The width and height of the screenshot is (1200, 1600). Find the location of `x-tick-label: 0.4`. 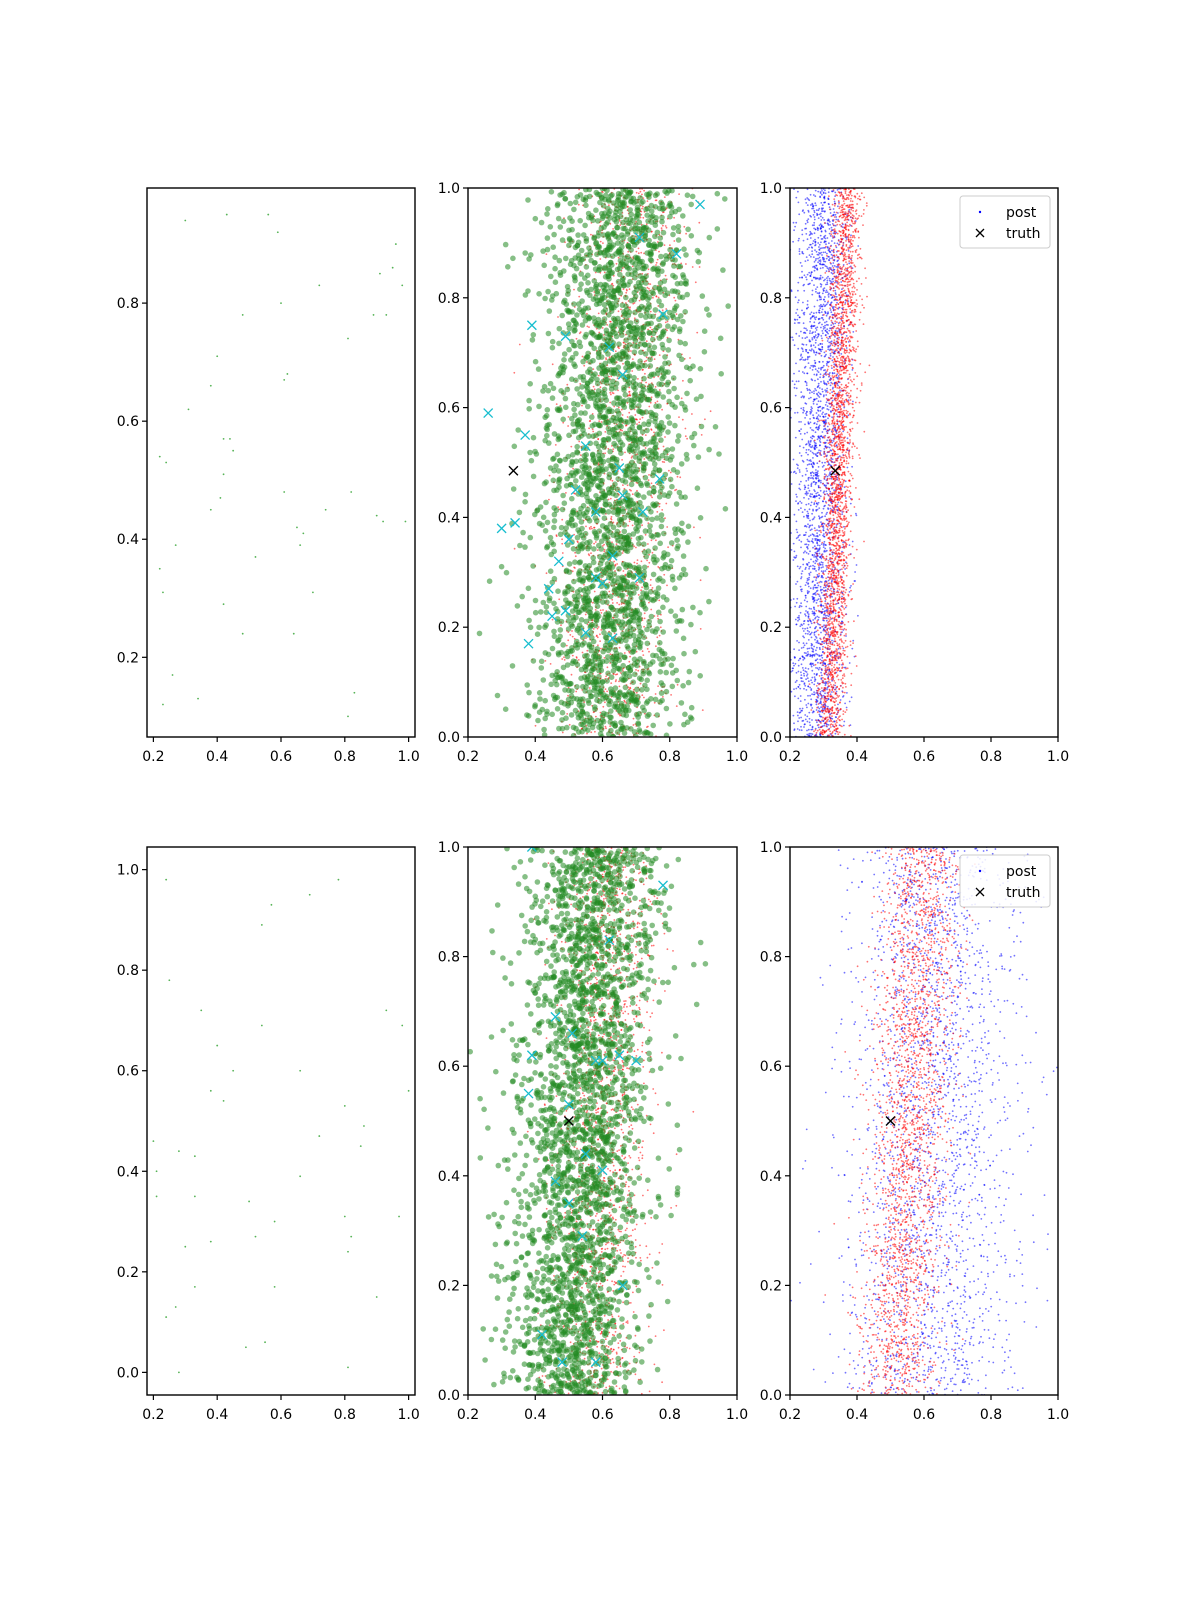

x-tick-label: 0.4 is located at coordinates (217, 757).